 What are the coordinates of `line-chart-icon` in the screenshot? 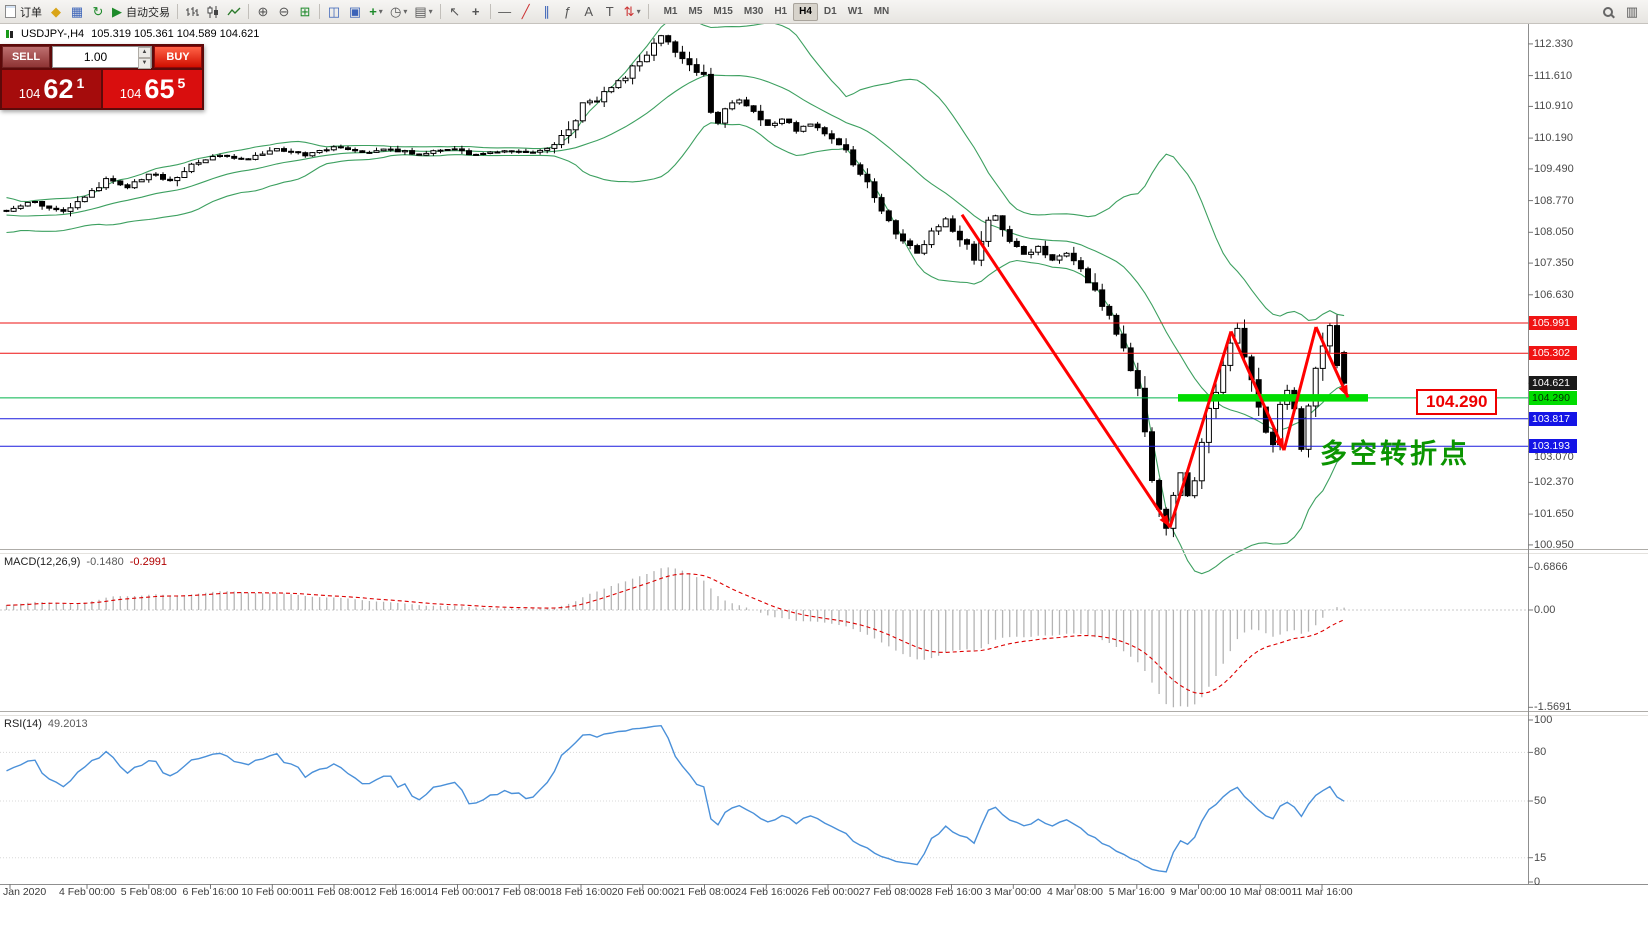 It's located at (234, 11).